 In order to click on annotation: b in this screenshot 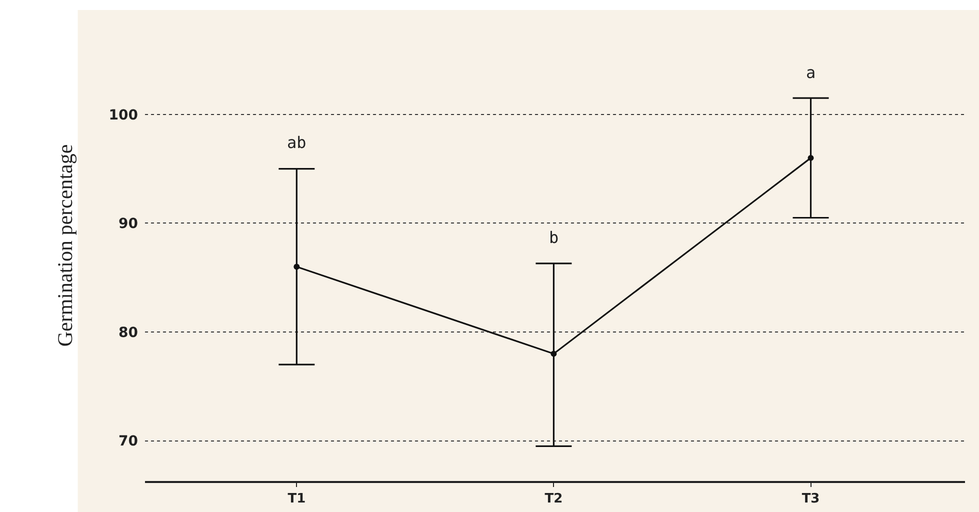, I will do `click(554, 237)`.